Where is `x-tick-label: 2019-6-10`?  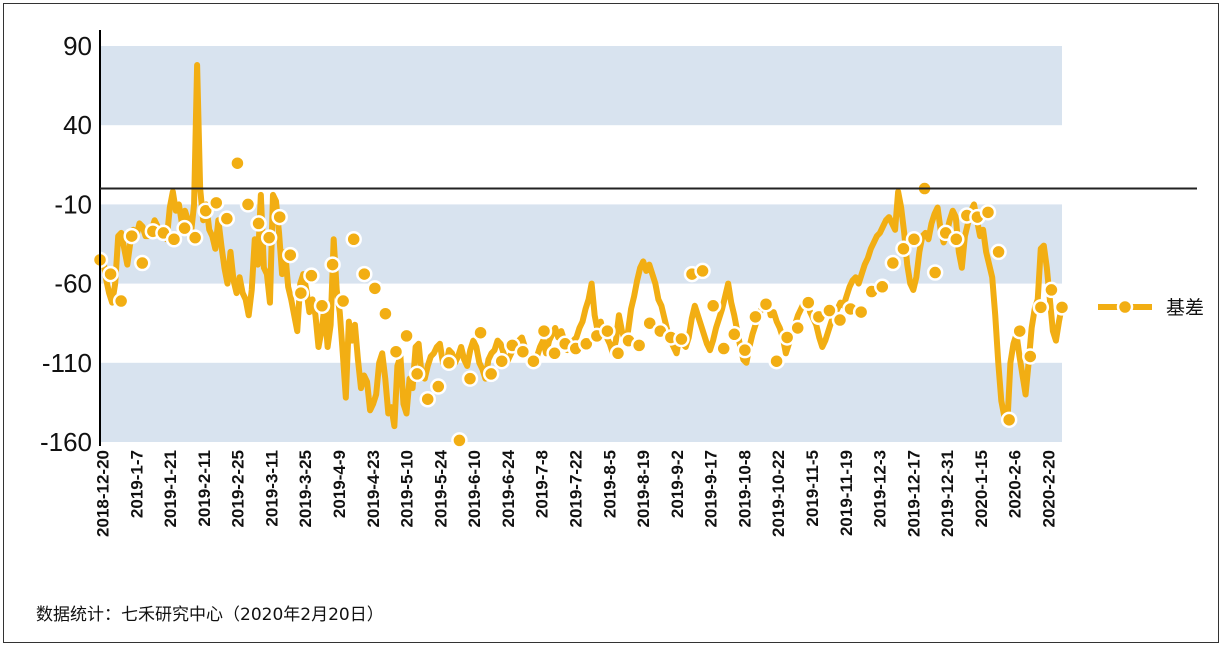
x-tick-label: 2019-6-10 is located at coordinates (474, 489).